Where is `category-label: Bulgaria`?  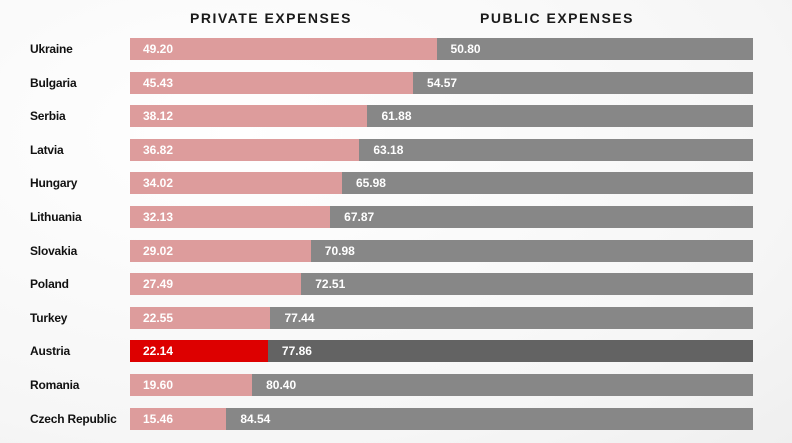
category-label: Bulgaria is located at coordinates (53, 82).